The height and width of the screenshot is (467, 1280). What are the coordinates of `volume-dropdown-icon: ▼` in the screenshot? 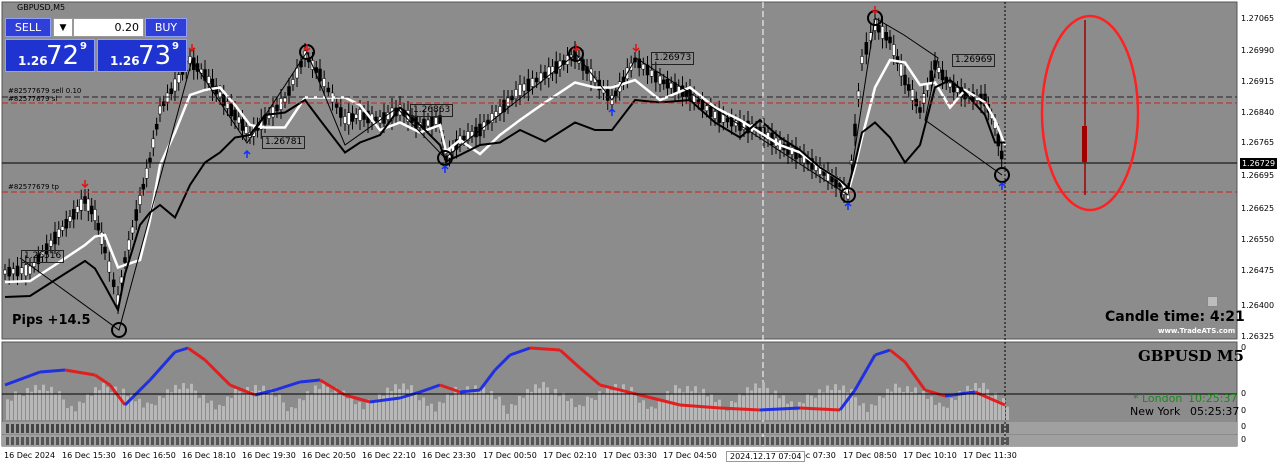 It's located at (63, 27).